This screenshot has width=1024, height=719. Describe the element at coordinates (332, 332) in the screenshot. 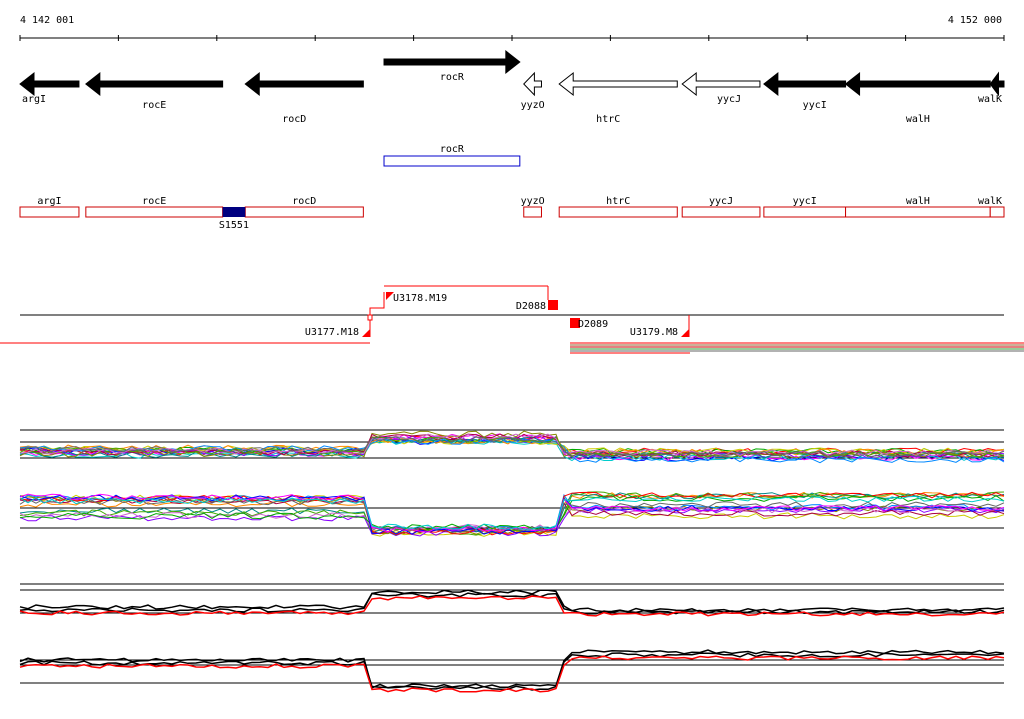

I see `u3177-label: U3177.M18` at that location.